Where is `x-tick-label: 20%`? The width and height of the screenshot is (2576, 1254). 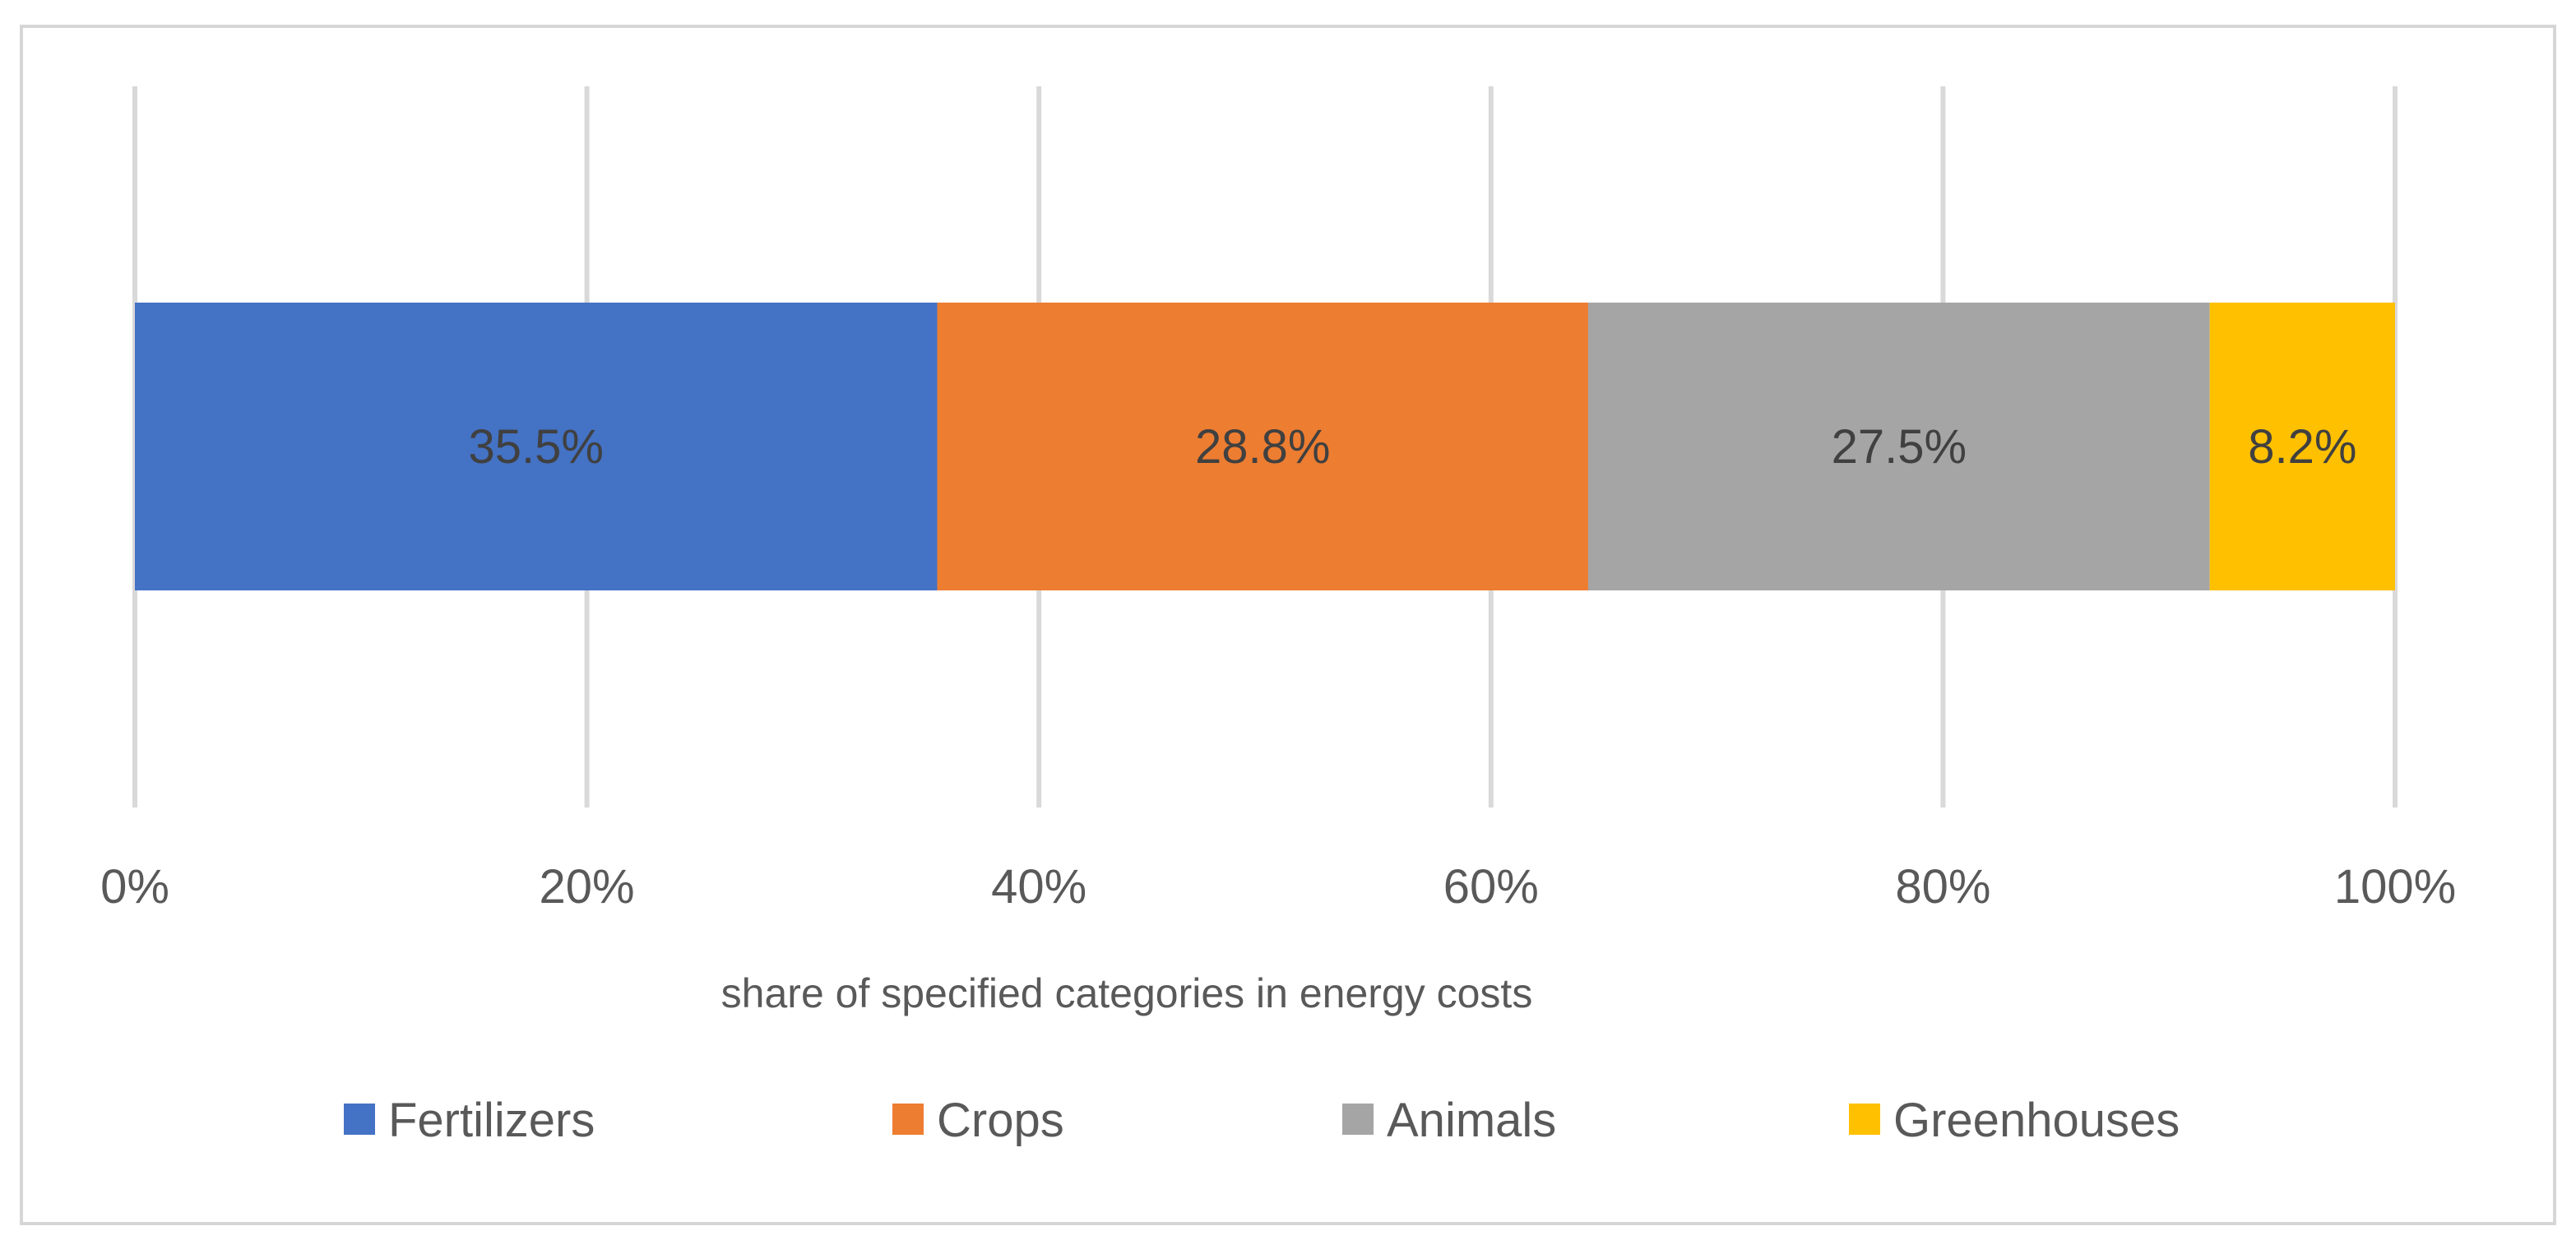
x-tick-label: 20% is located at coordinates (588, 887).